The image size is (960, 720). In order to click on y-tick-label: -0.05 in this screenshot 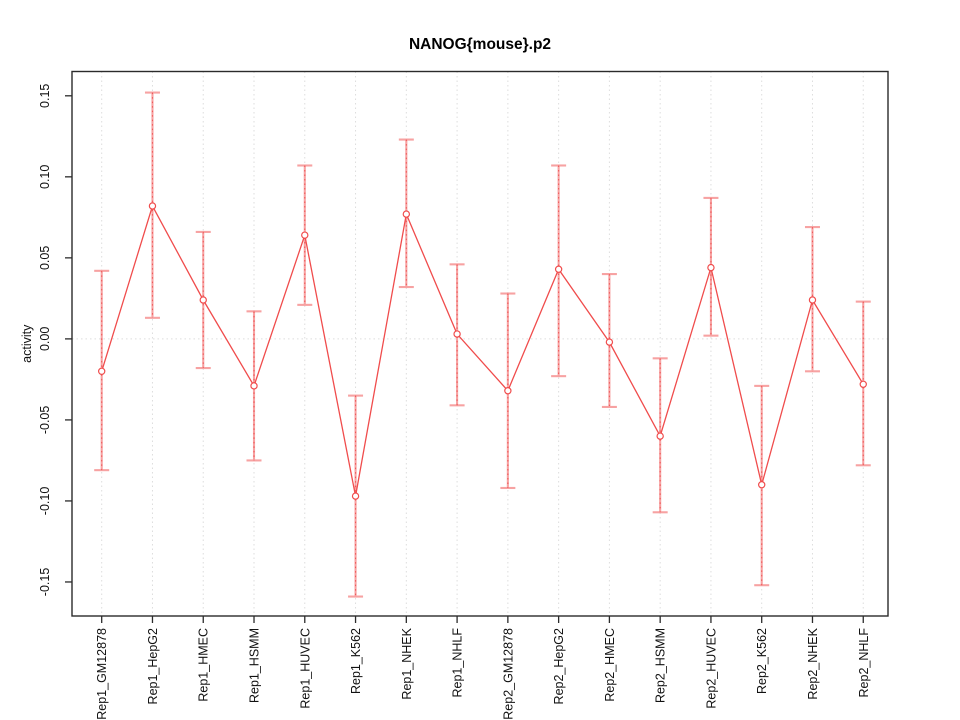, I will do `click(45, 420)`.